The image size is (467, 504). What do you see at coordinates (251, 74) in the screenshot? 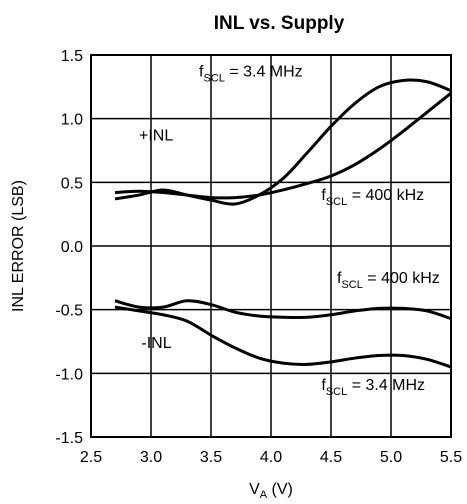
I see `annotation-fscl-3.4mhz-upper: fSCL = 3.4 MHz` at bounding box center [251, 74].